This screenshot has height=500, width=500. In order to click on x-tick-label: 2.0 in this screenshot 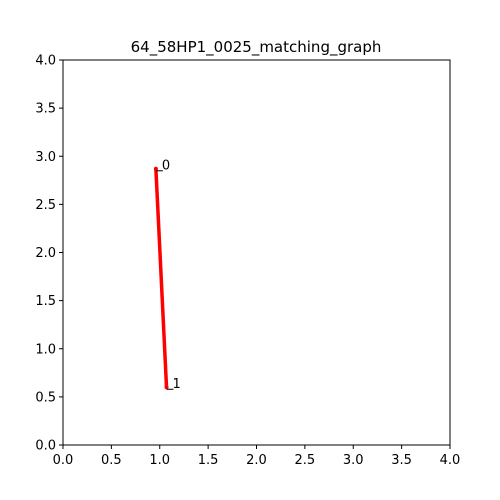, I will do `click(256, 460)`.